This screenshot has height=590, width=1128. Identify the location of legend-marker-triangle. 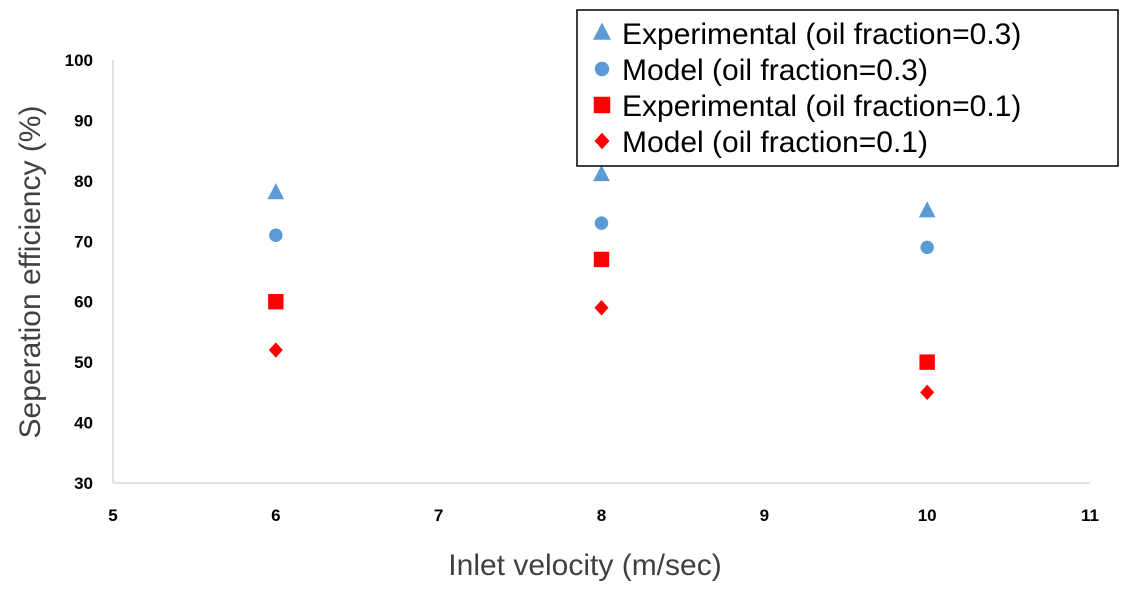
(602, 31).